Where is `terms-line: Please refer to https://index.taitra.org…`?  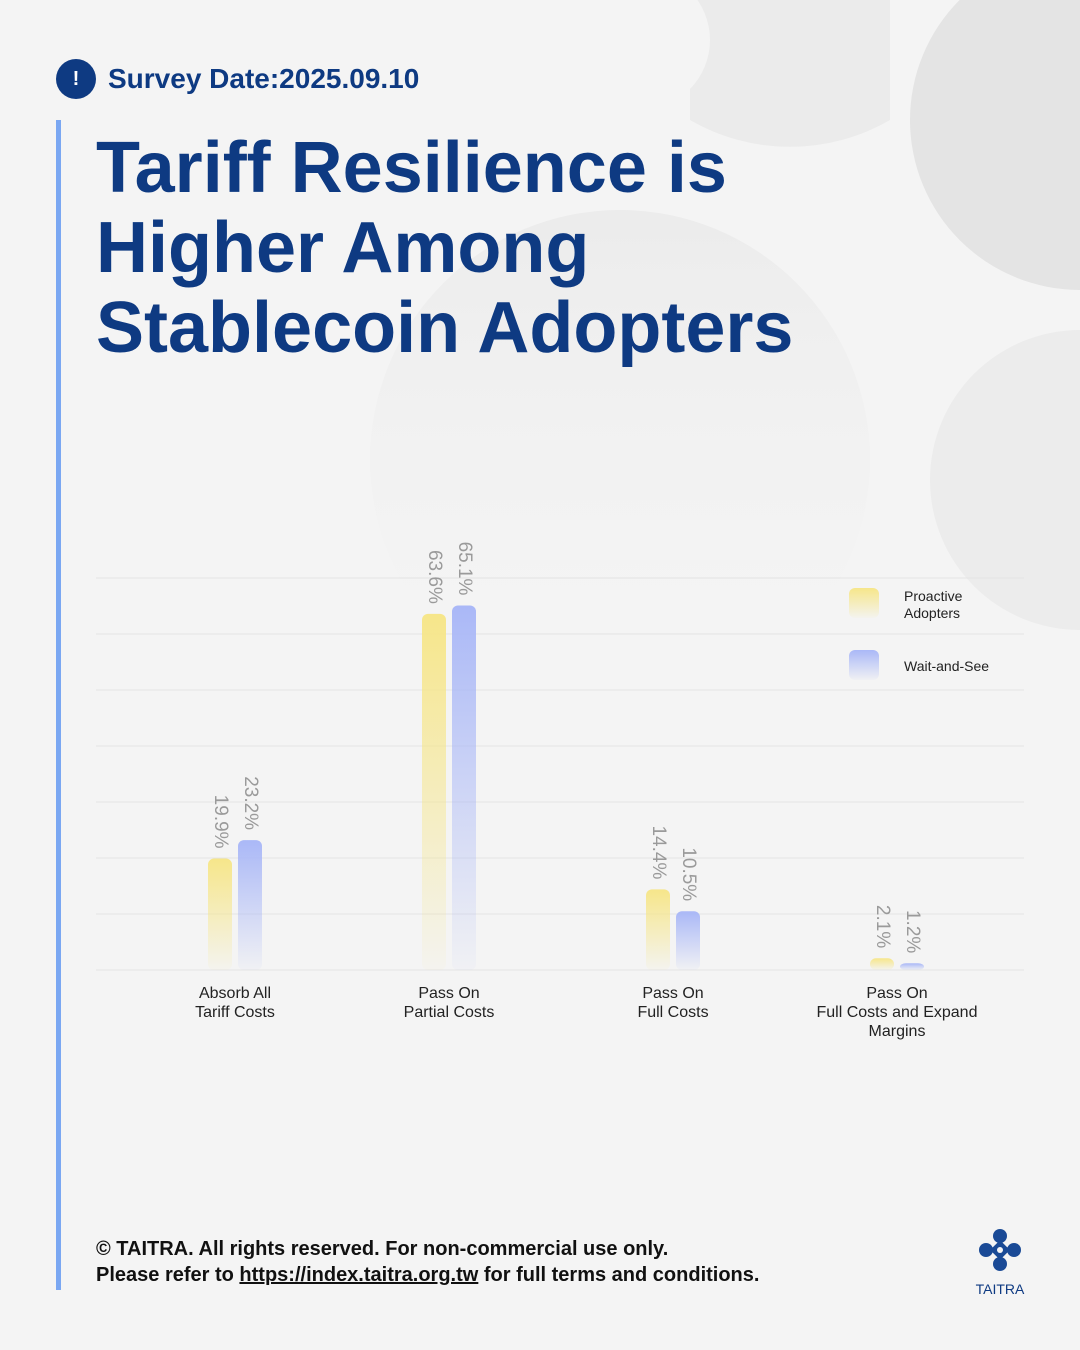
terms-line: Please refer to https://index.taitra.org… is located at coordinates (427, 1275).